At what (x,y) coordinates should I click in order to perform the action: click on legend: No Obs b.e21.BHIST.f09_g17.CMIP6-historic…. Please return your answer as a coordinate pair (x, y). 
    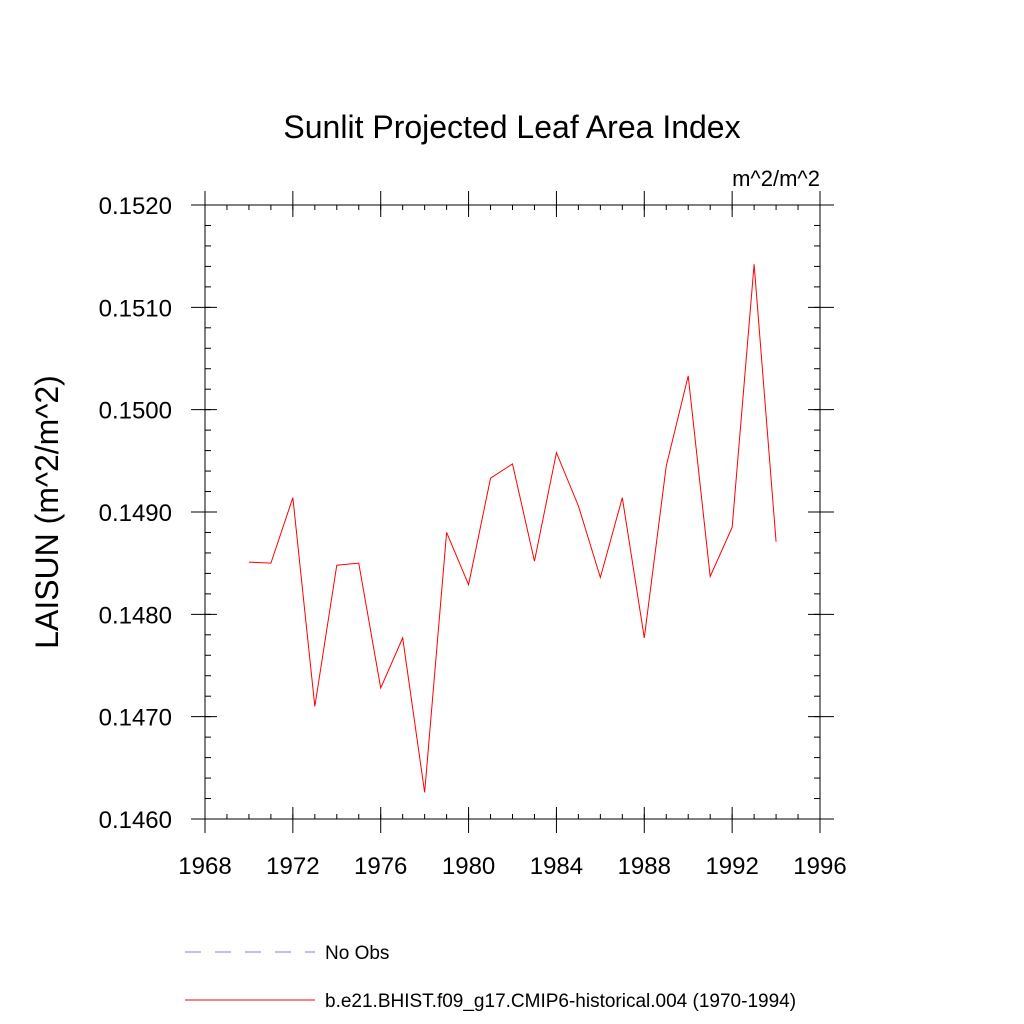
    Looking at the image, I should click on (490, 977).